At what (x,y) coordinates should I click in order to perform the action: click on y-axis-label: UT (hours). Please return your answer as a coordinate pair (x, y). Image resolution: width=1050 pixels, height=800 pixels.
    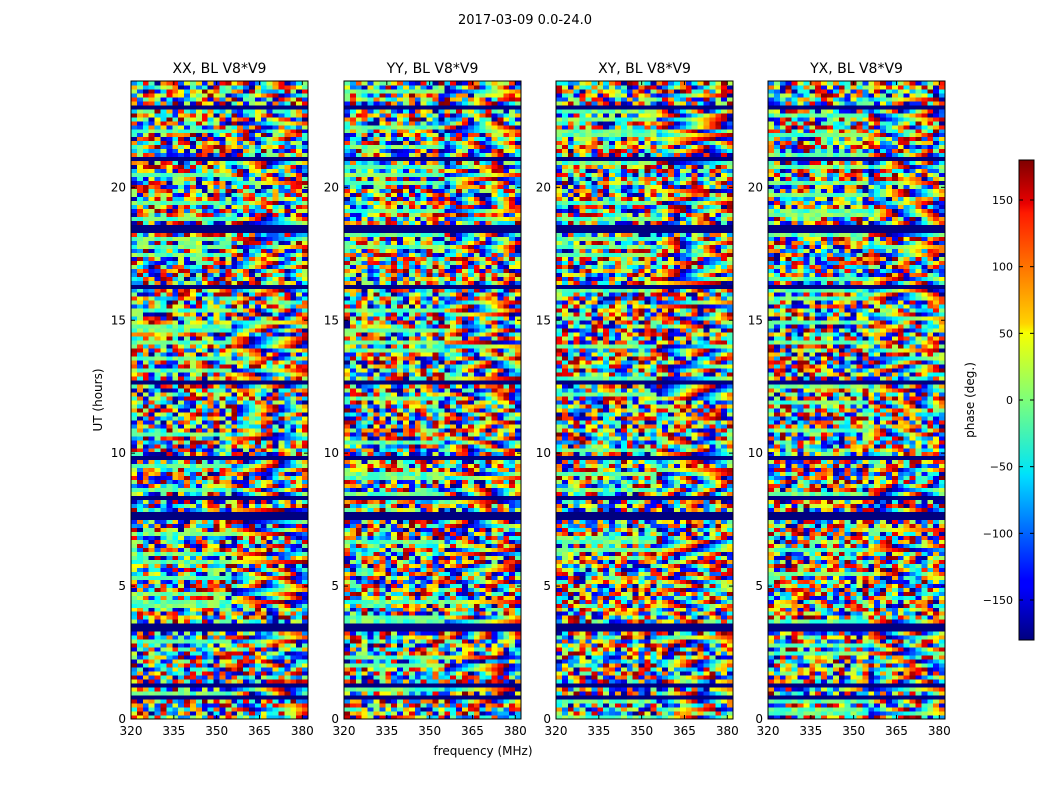
    Looking at the image, I should click on (98, 399).